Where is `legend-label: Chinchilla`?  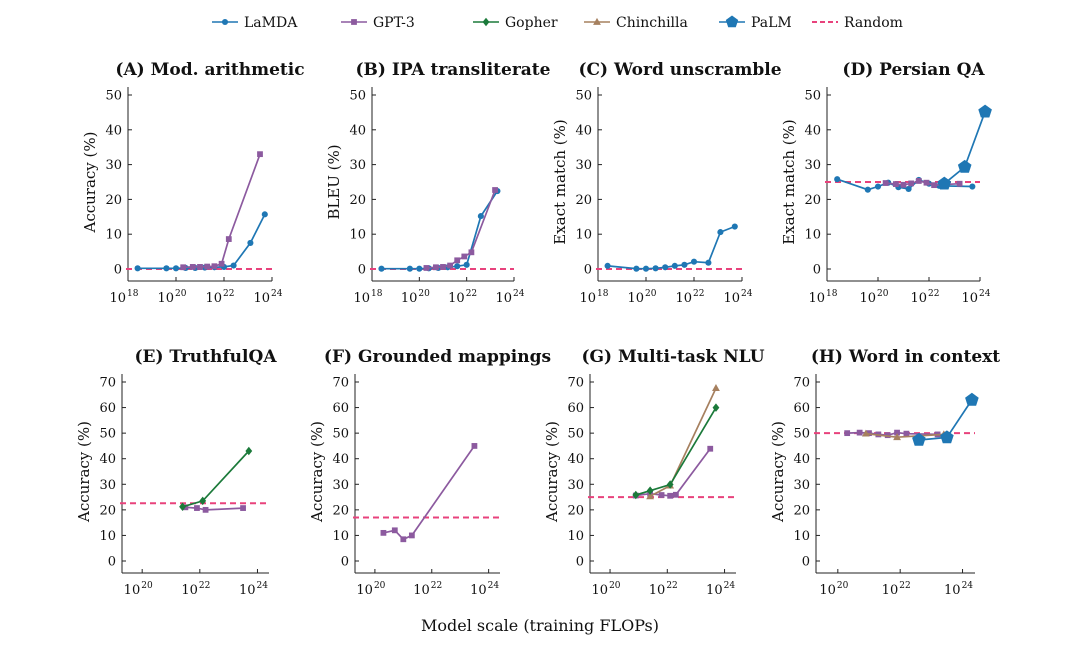 legend-label: Chinchilla is located at coordinates (652, 23).